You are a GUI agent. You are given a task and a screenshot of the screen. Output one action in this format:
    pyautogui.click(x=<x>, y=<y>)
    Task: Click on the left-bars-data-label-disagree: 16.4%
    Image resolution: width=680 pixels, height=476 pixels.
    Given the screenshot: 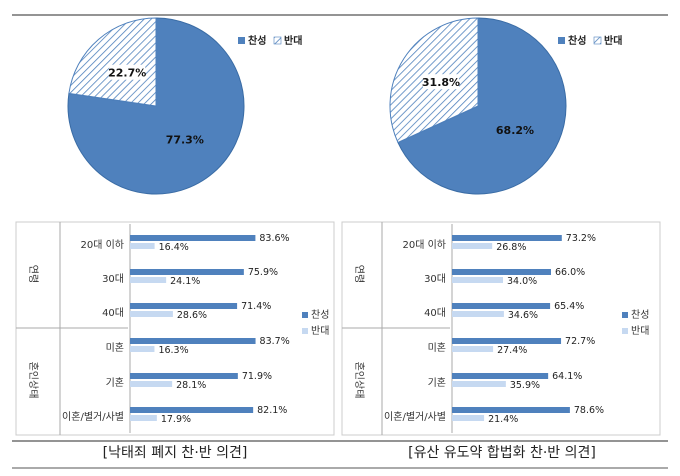 What is the action you would take?
    pyautogui.click(x=174, y=247)
    